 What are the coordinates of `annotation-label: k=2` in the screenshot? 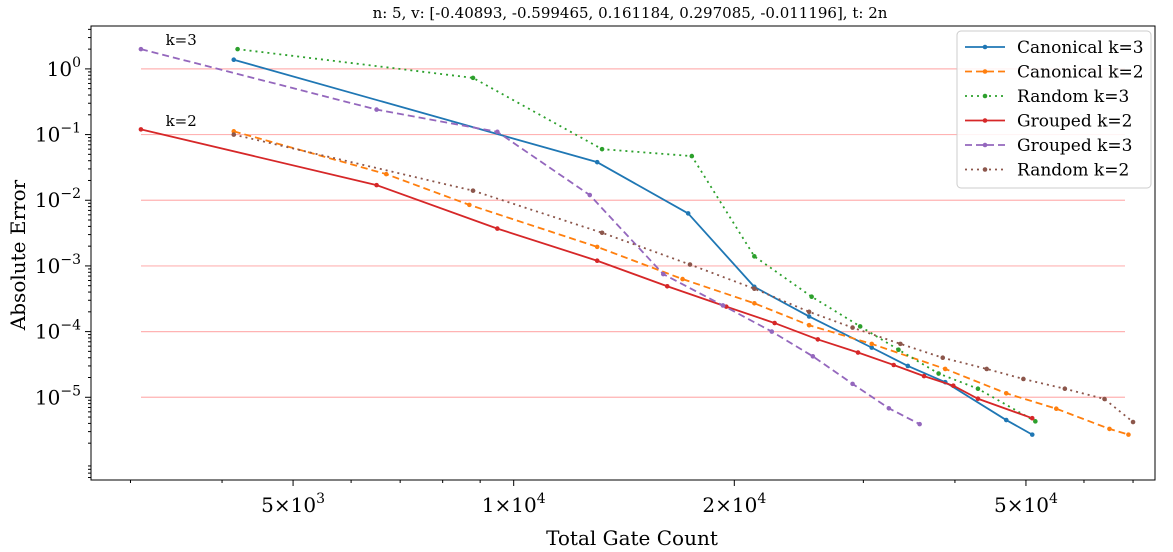 It's located at (181, 121).